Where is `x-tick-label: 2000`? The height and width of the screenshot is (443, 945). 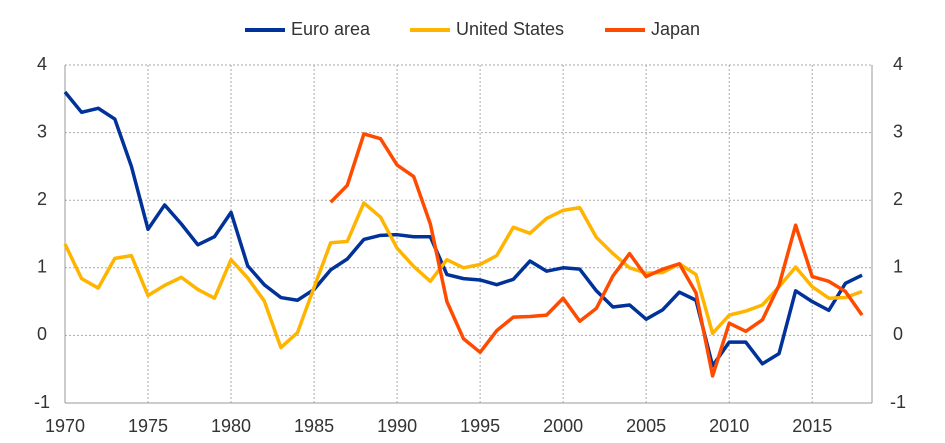
x-tick-label: 2000 is located at coordinates (563, 426).